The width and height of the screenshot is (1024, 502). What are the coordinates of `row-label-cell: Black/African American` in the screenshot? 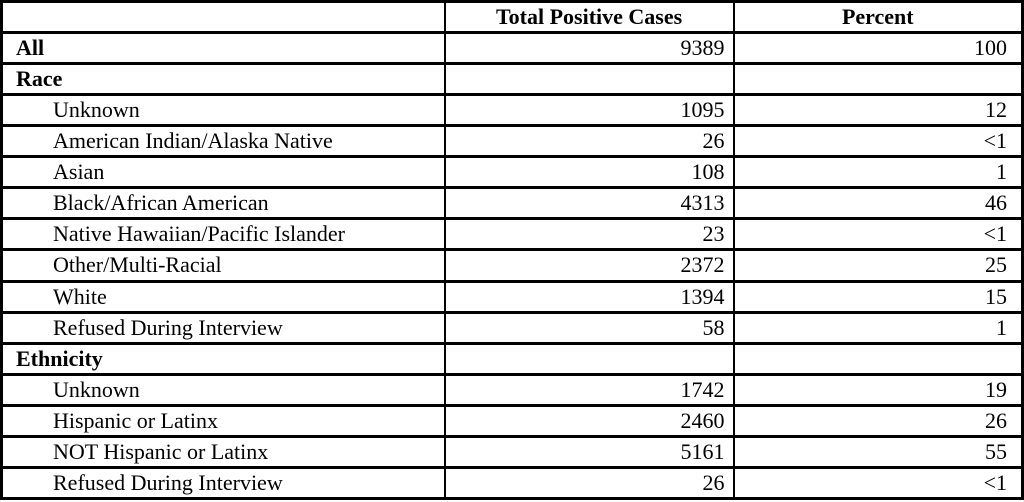 It's located at (223, 203).